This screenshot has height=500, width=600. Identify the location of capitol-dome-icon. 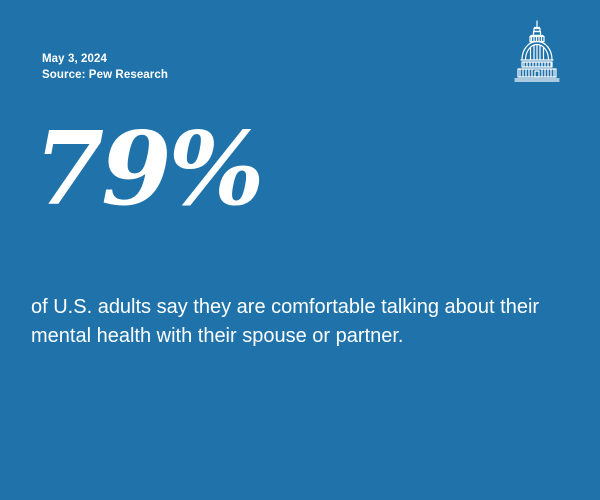
(537, 51).